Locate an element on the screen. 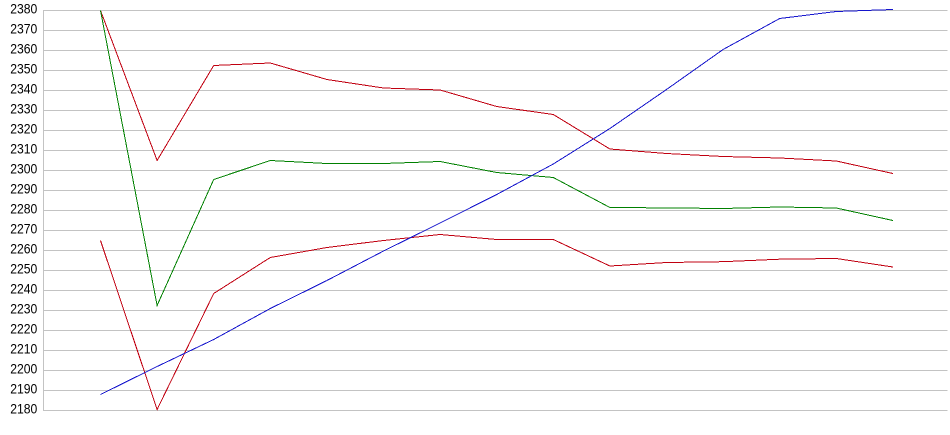  svg-text: 2350 is located at coordinates (23, 69).